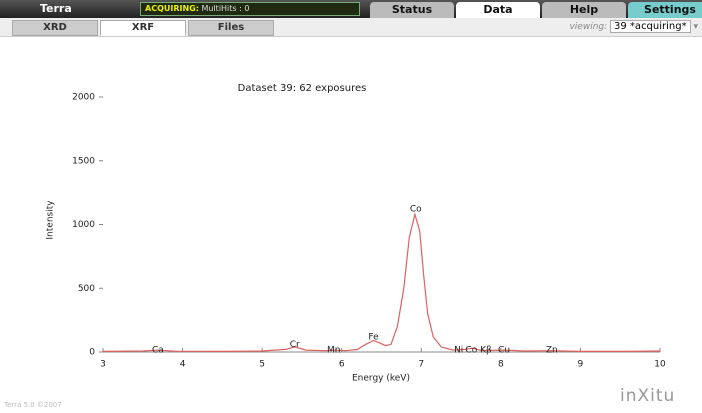 The image size is (702, 413). What do you see at coordinates (83, 225) in the screenshot?
I see `y-tick-label: 1000` at bounding box center [83, 225].